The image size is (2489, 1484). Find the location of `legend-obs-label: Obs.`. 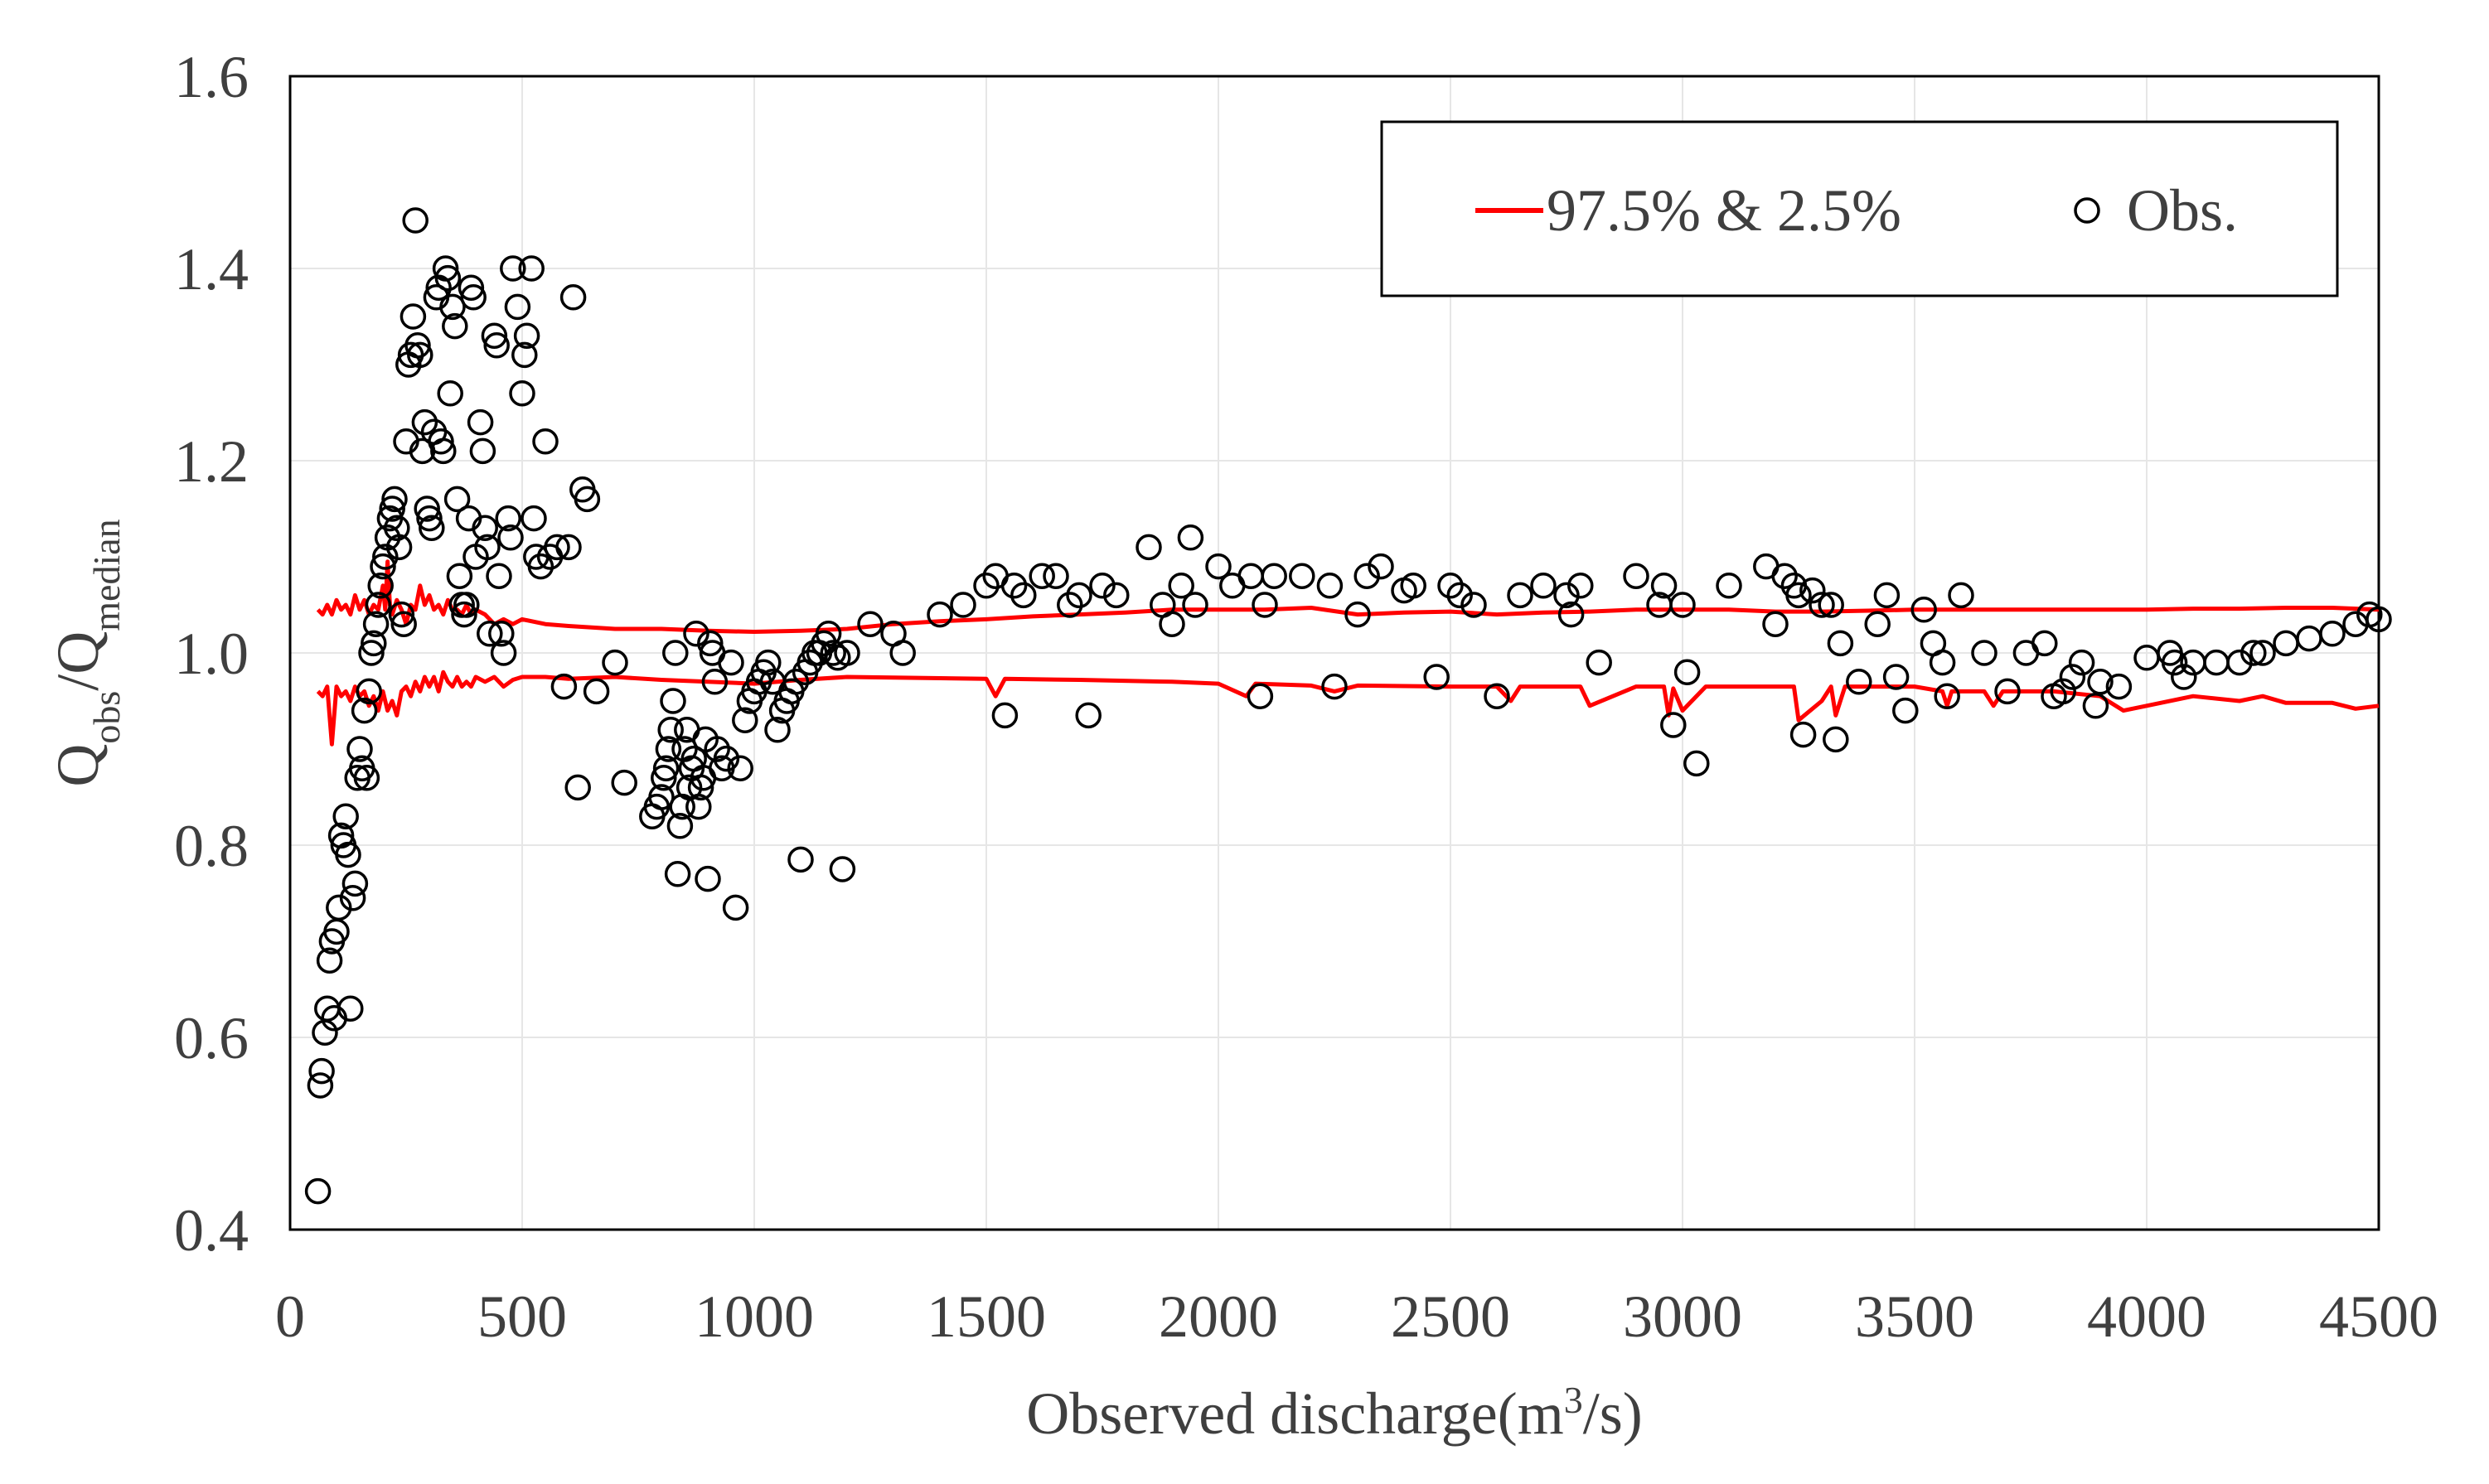

legend-obs-label: Obs. is located at coordinates (2183, 210).